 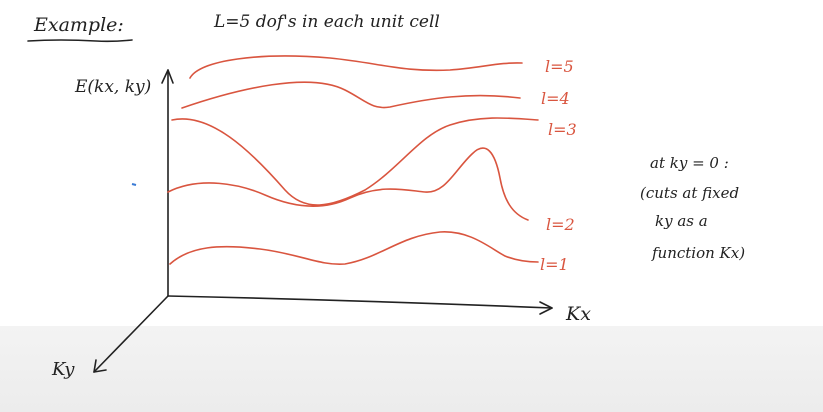 I want to click on stray-pen-mark, so click(x=134, y=184).